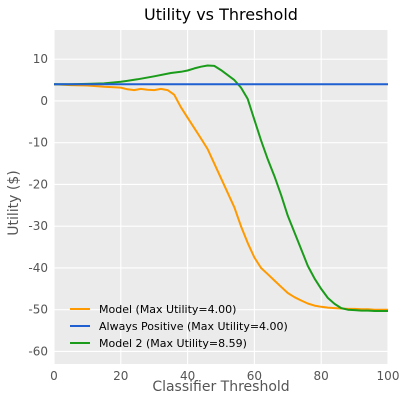  What do you see at coordinates (38, 143) in the screenshot?
I see `y-tick-label: -10` at bounding box center [38, 143].